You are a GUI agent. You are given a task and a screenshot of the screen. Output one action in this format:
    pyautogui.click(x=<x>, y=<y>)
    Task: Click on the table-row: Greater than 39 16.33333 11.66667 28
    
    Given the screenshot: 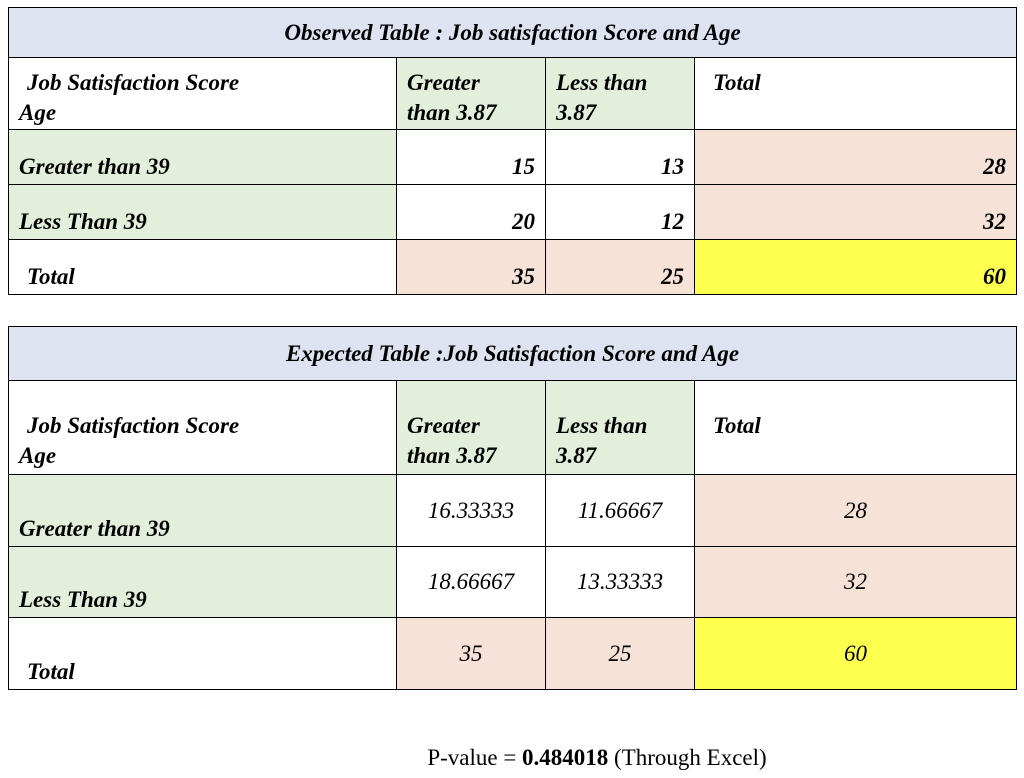 What is the action you would take?
    pyautogui.click(x=513, y=510)
    